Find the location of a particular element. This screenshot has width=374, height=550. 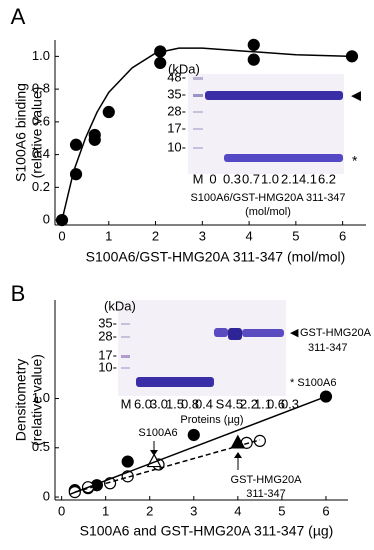

lane-label: 4.5 is located at coordinates (234, 403).